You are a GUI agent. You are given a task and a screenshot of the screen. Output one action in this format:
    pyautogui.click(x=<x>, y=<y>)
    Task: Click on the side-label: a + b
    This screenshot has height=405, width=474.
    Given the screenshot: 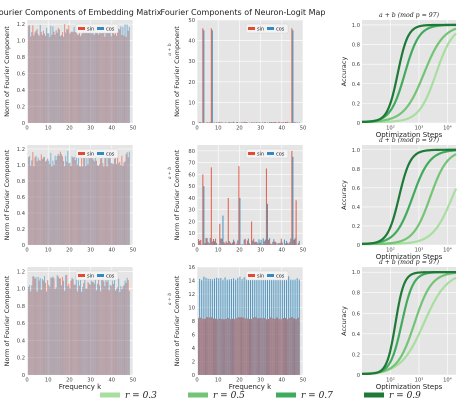 What is the action you would take?
    pyautogui.click(x=170, y=49)
    